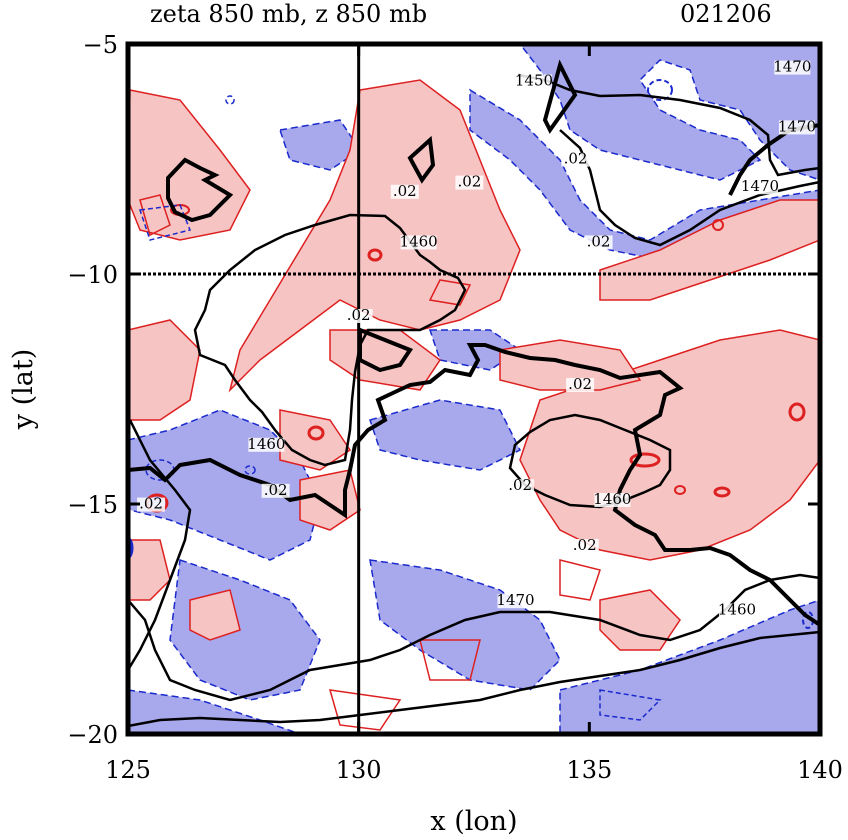 This screenshot has height=840, width=848. What do you see at coordinates (288, 14) in the screenshot?
I see `chart-title: zeta 850 mb, z 850 mb` at bounding box center [288, 14].